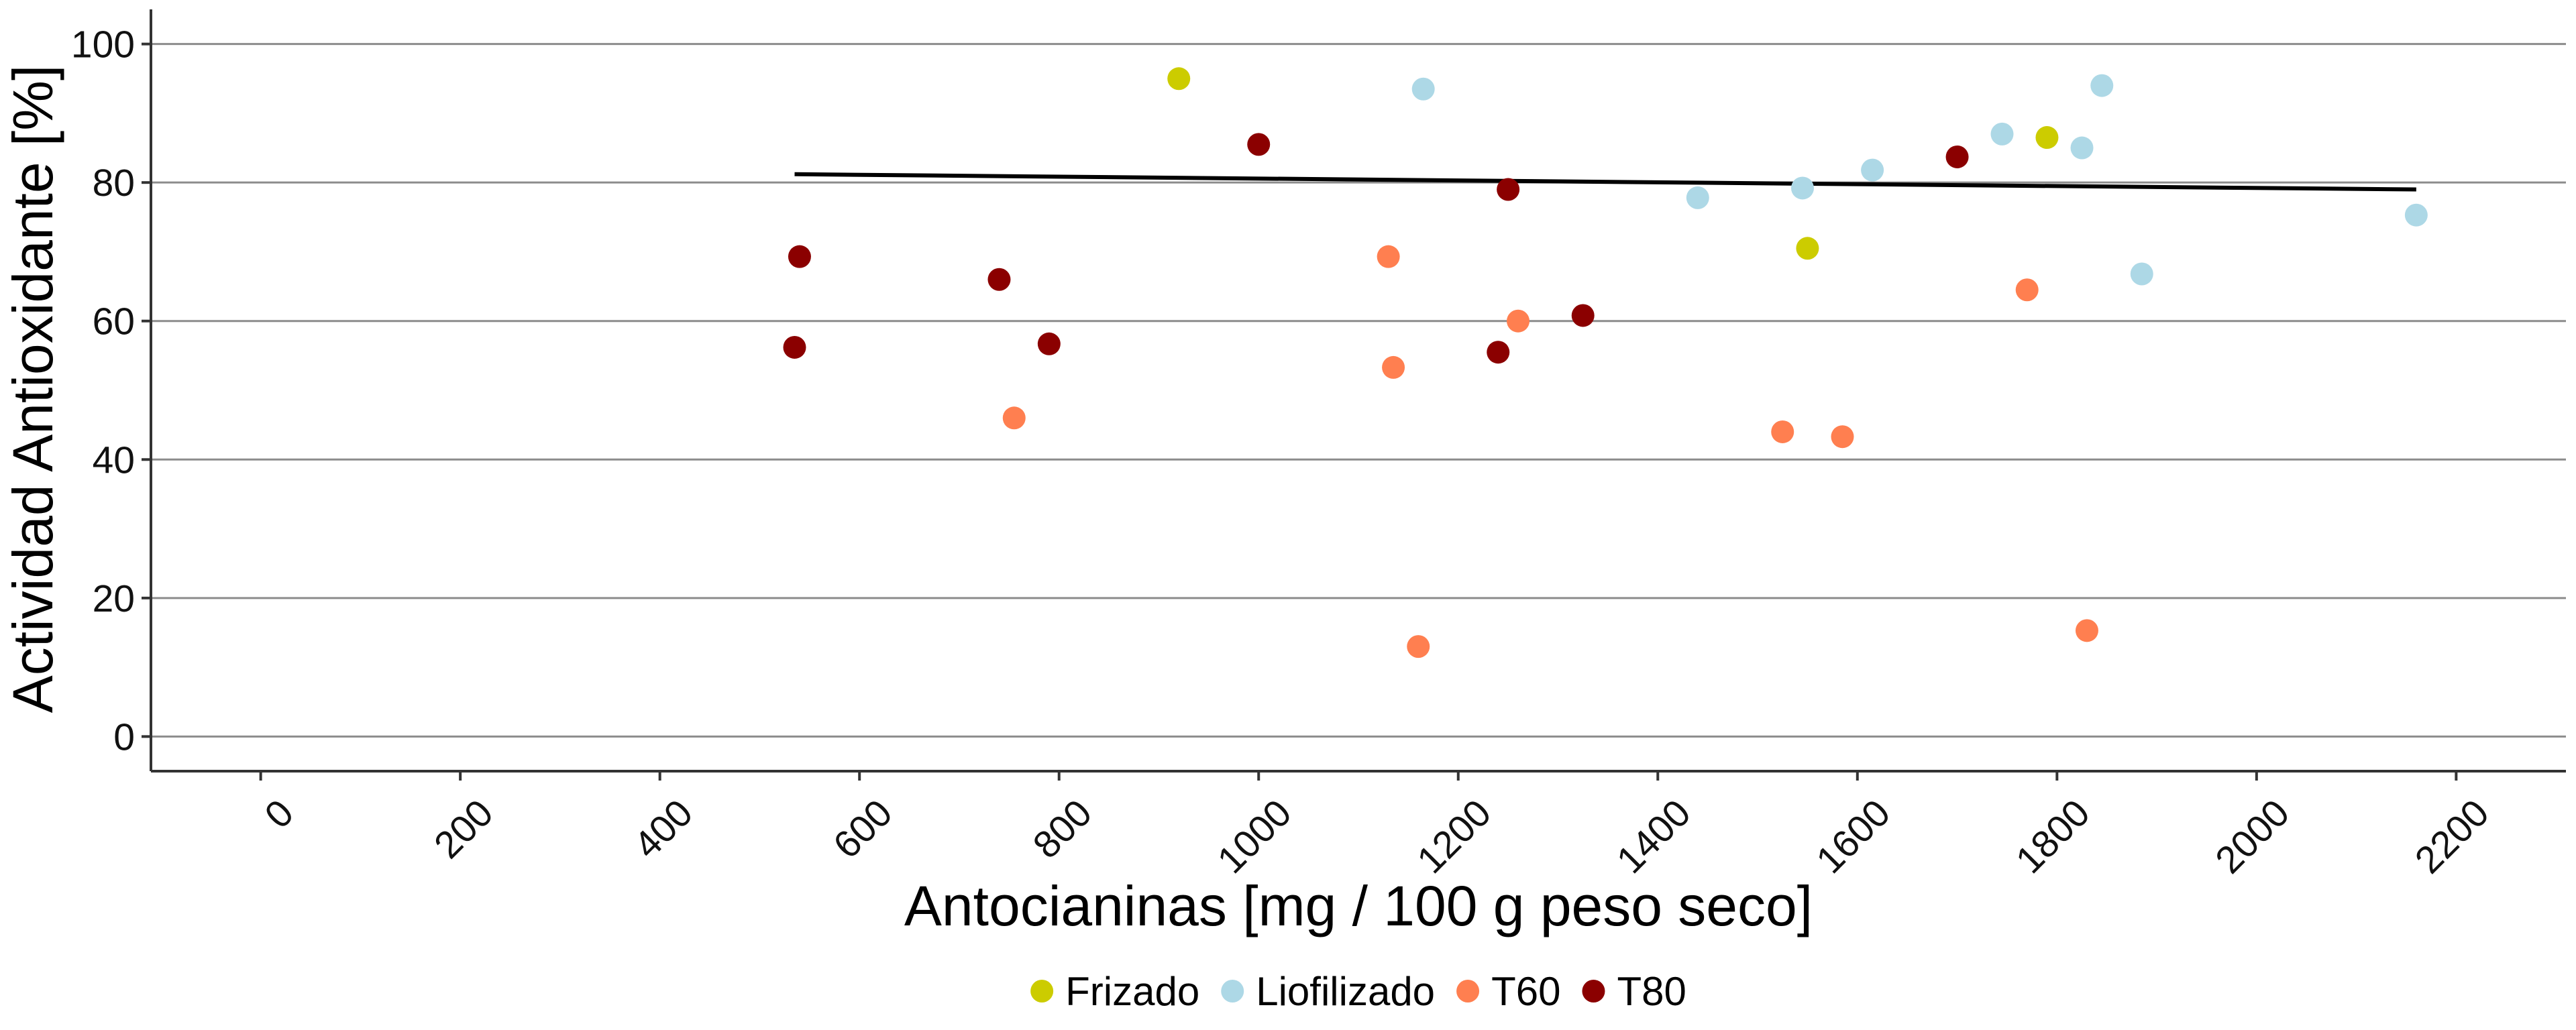  I want to click on x-tick-label-1400: 1400, so click(1654, 836).